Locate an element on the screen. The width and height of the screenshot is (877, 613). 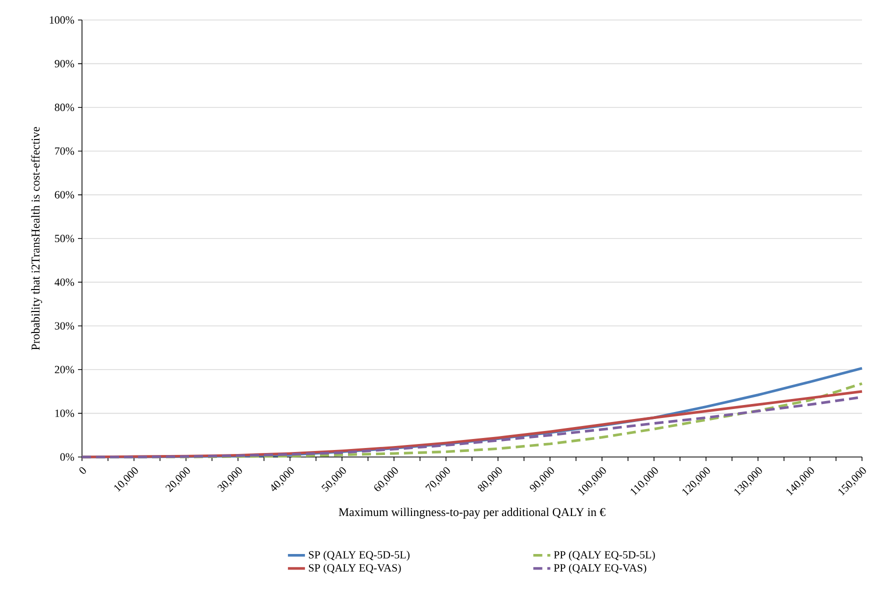
y-tick-label: 0% is located at coordinates (67, 457).